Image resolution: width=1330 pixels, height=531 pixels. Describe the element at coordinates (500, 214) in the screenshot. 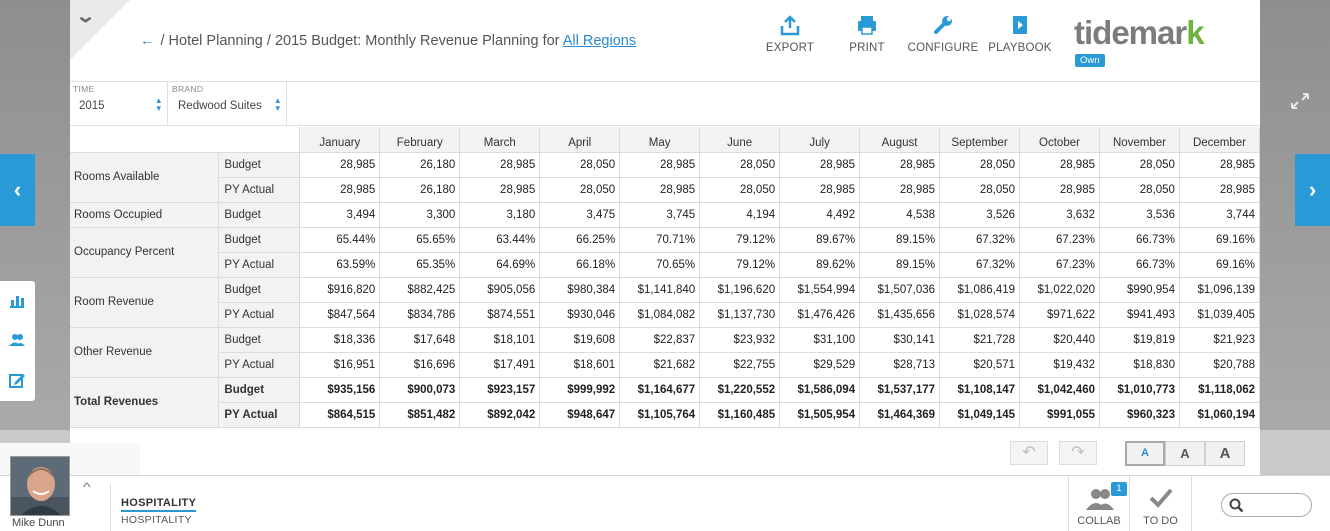

I see `table-cell: 3,180` at that location.